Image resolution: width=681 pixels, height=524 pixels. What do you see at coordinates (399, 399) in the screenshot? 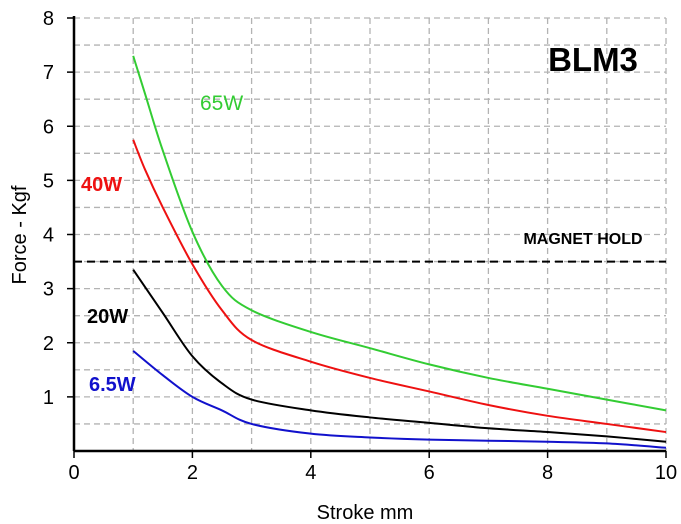
I see `series-line-6-5w` at bounding box center [399, 399].